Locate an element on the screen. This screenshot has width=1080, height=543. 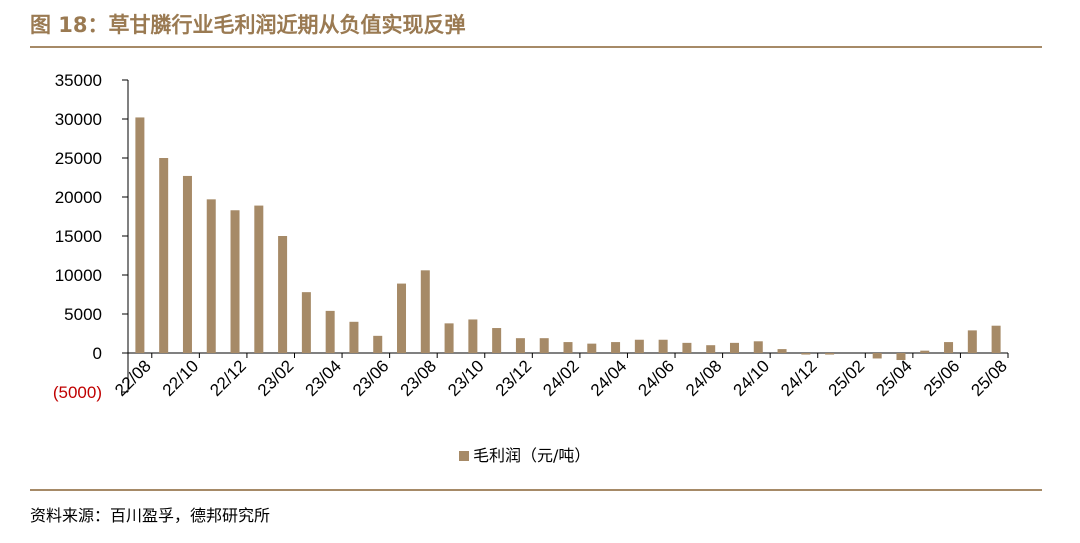
y-tick-label: 20000 is located at coordinates (78, 197).